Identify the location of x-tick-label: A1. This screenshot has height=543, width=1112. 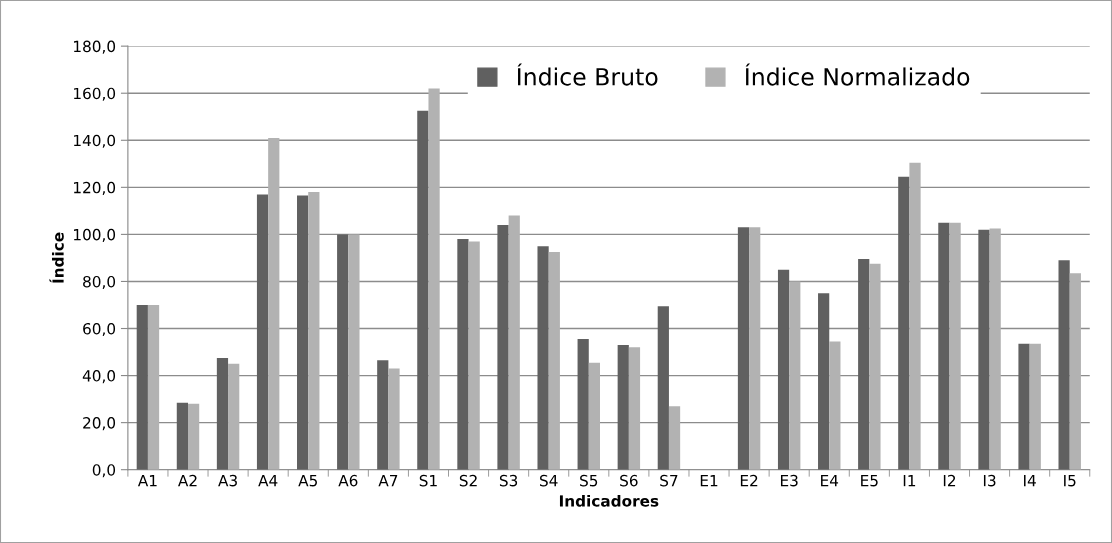
(147, 481).